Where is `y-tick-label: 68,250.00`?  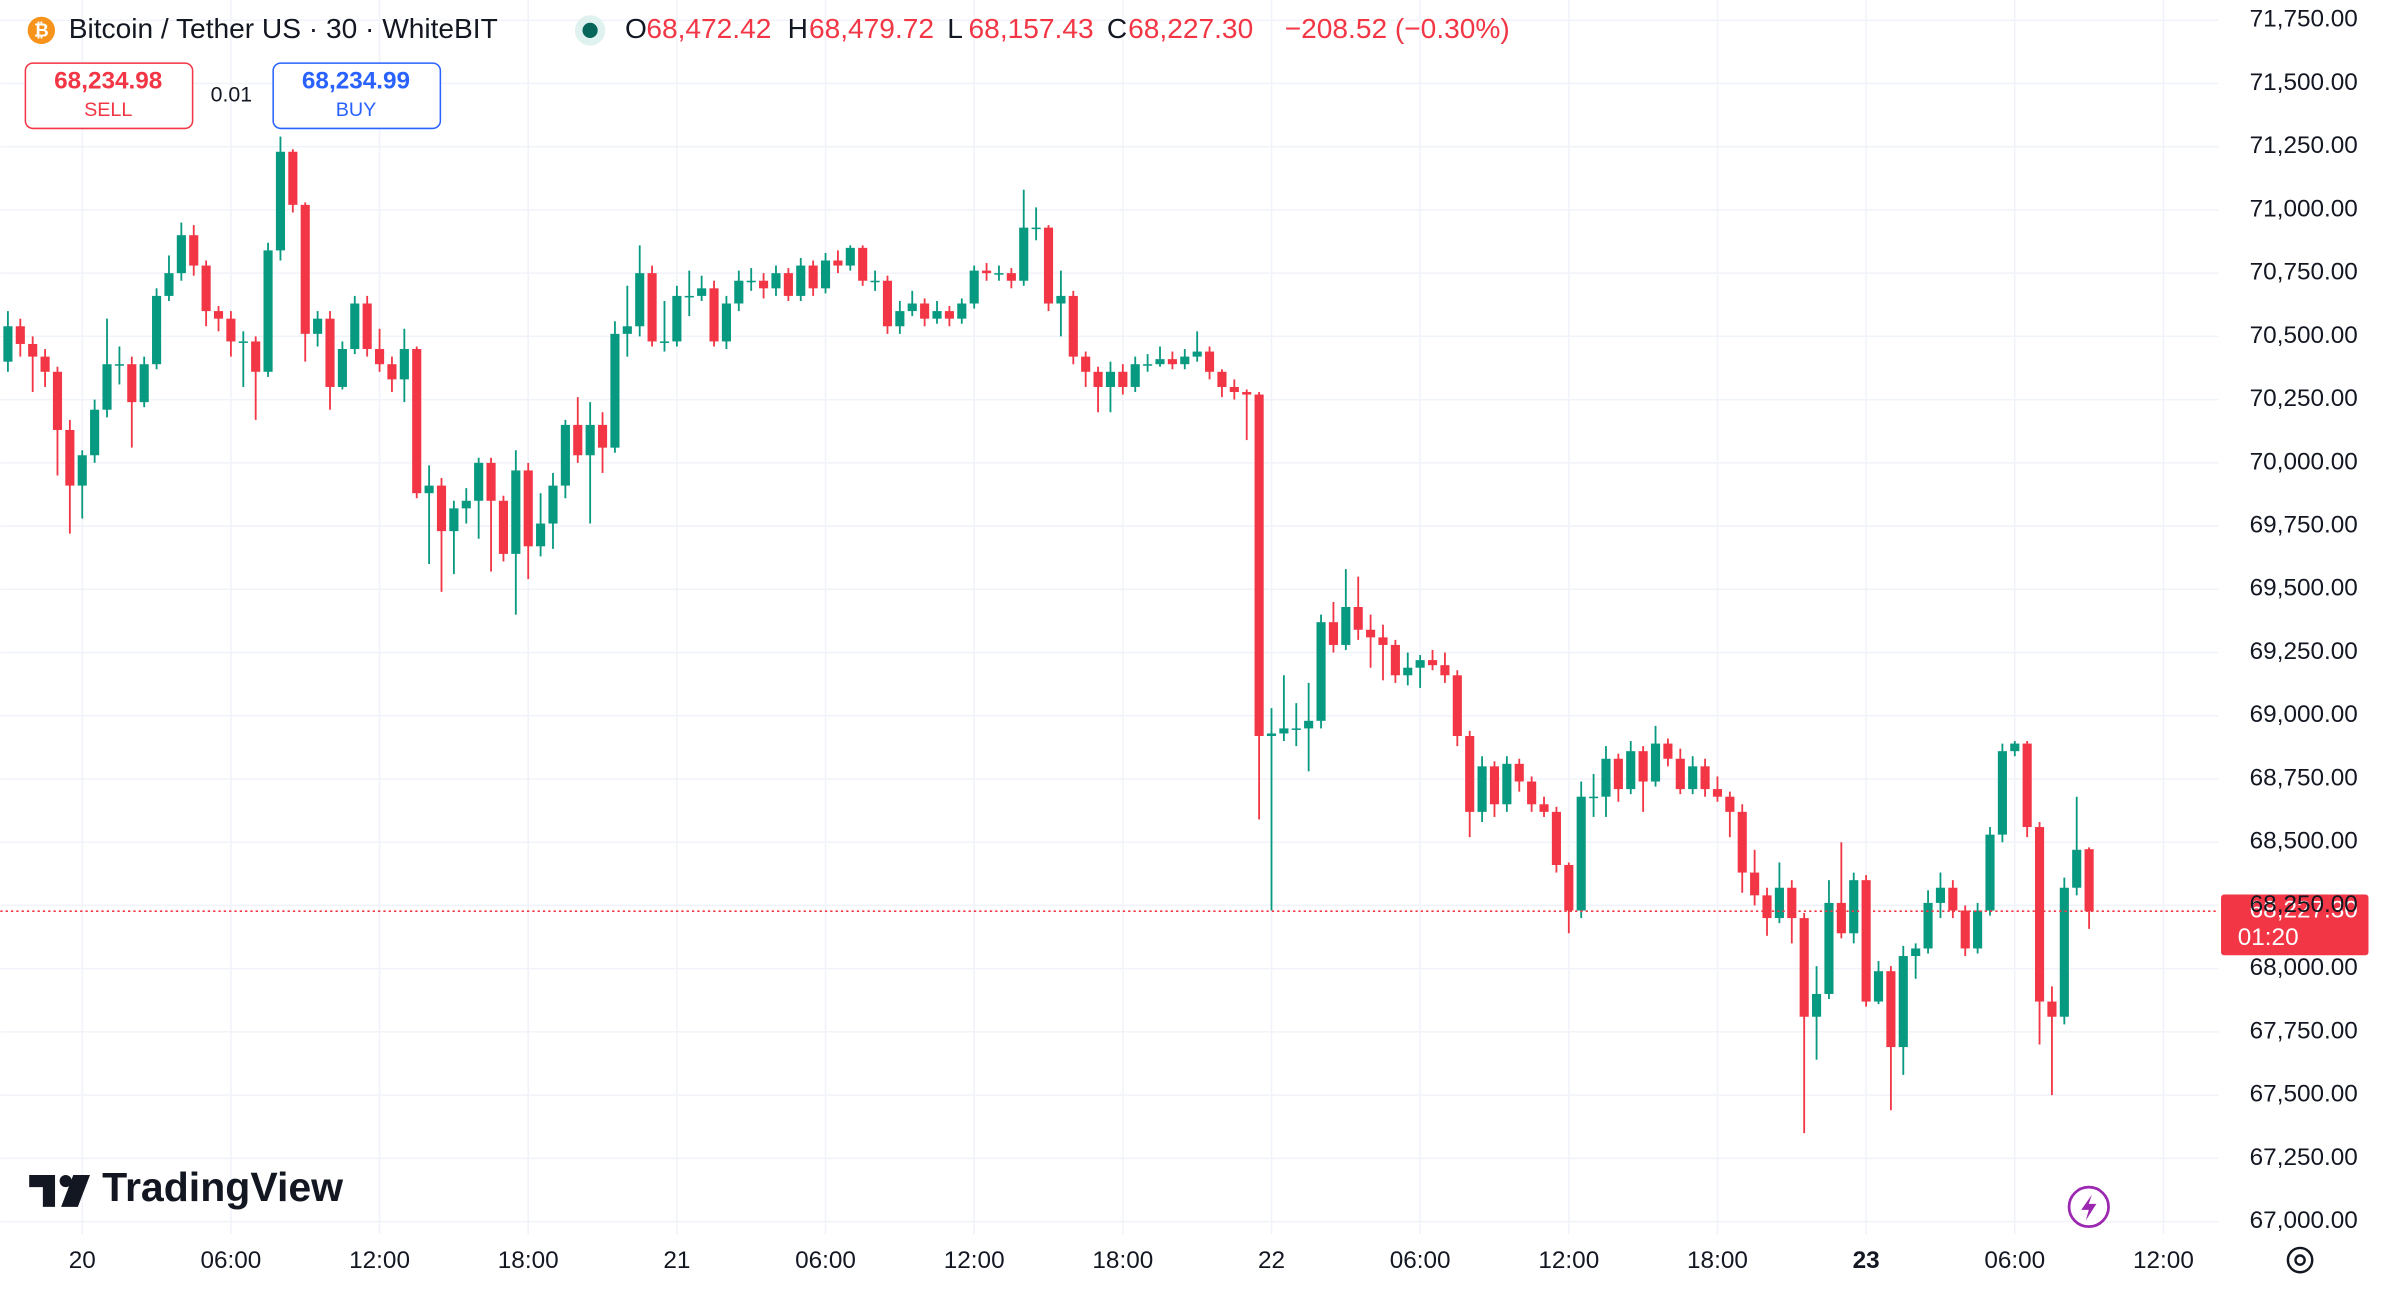 y-tick-label: 68,250.00 is located at coordinates (2304, 904).